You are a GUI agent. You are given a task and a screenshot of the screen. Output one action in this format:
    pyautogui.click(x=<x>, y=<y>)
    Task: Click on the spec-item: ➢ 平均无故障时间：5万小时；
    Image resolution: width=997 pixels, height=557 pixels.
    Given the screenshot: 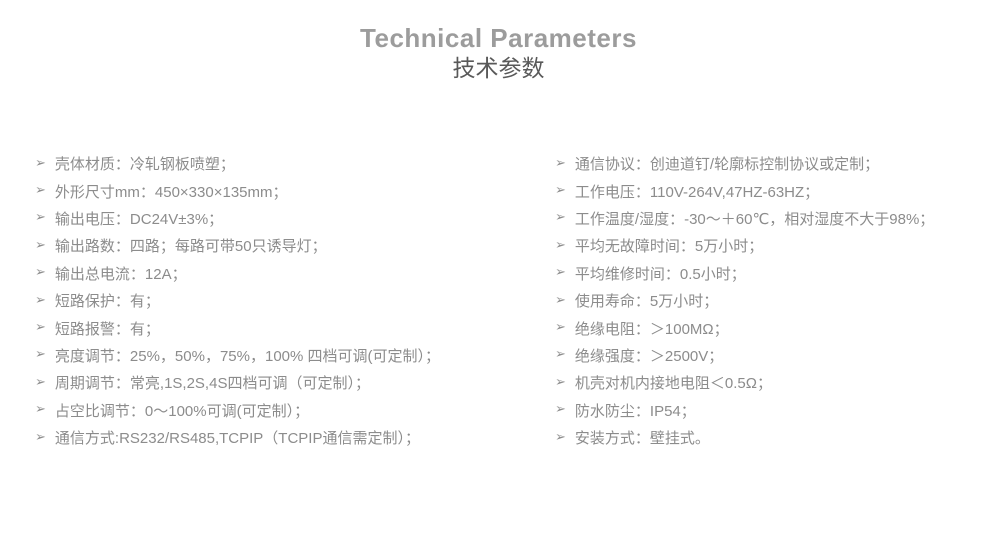 What is the action you would take?
    pyautogui.click(x=775, y=245)
    